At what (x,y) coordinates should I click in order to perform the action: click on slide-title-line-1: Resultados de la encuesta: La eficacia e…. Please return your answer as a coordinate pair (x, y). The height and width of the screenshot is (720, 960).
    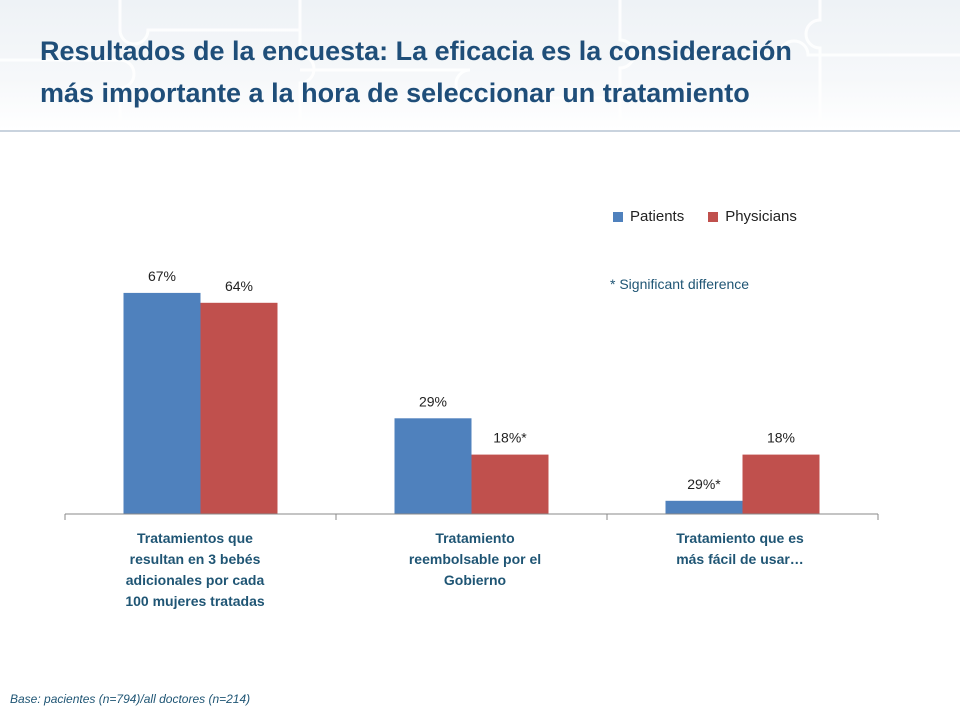
    Looking at the image, I should click on (416, 51).